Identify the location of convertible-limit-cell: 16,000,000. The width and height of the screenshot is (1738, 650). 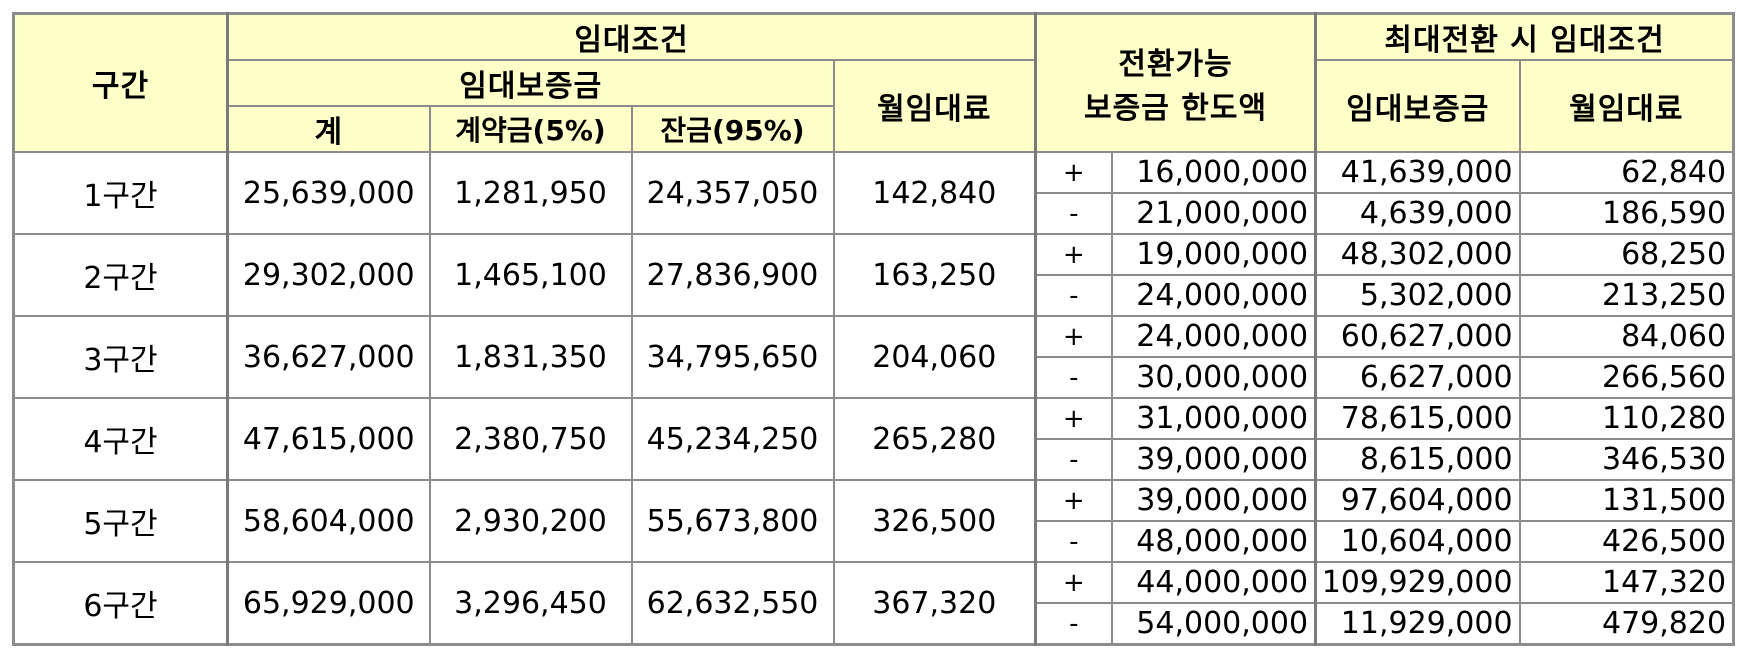
(1214, 172).